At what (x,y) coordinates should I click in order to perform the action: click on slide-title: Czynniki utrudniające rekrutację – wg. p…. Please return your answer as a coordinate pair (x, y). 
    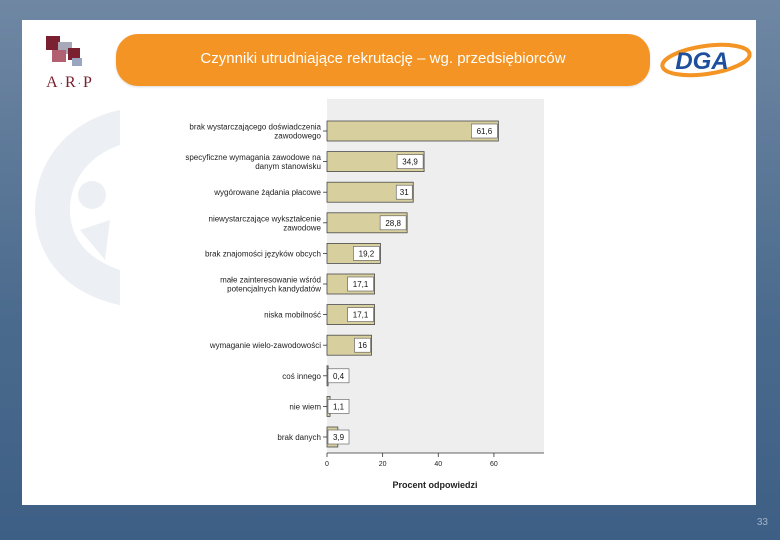
    Looking at the image, I should click on (383, 58).